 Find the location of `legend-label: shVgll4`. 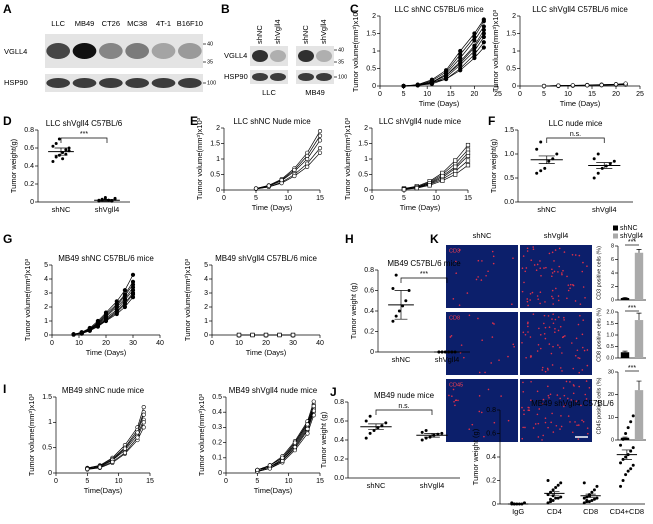

legend-label: shVgll4 is located at coordinates (631, 236).